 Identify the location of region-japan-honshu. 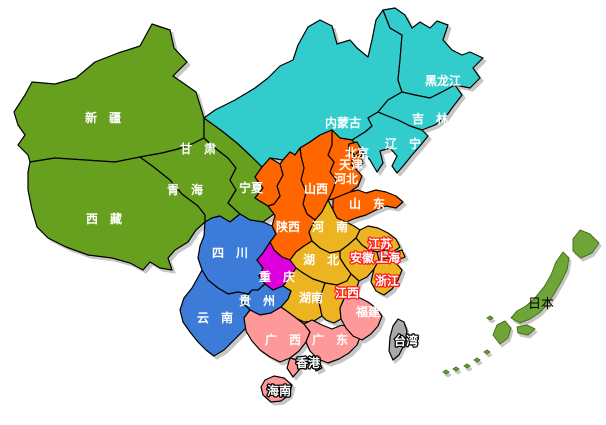
(540, 287).